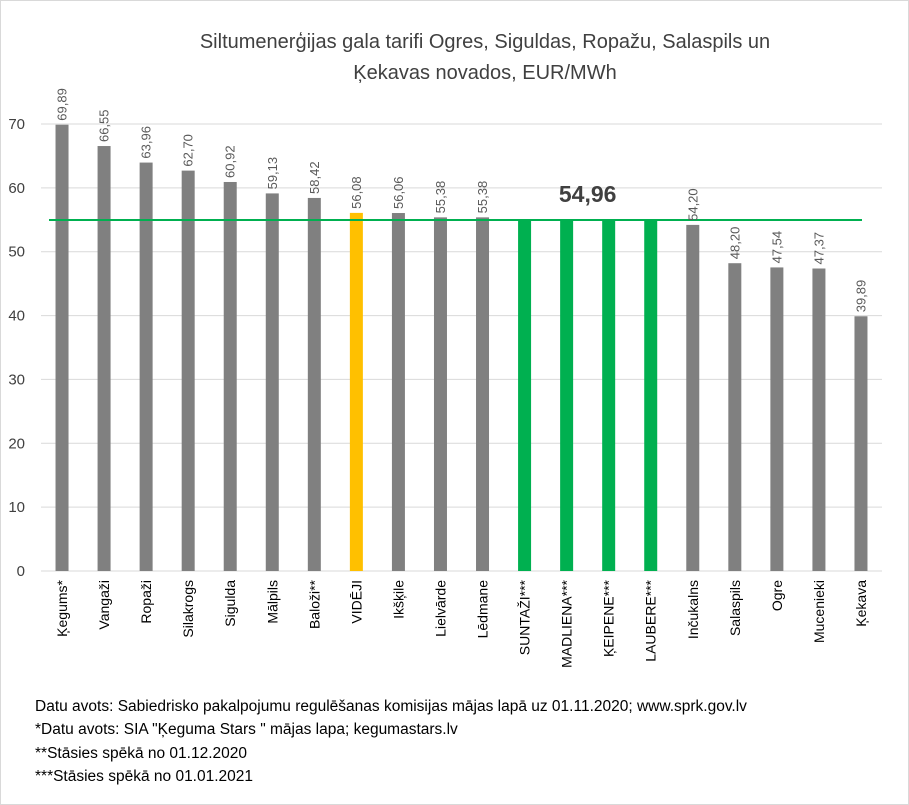 This screenshot has height=805, width=909. Describe the element at coordinates (455, 201) in the screenshot. I see `reference-line-group: 54,96` at that location.